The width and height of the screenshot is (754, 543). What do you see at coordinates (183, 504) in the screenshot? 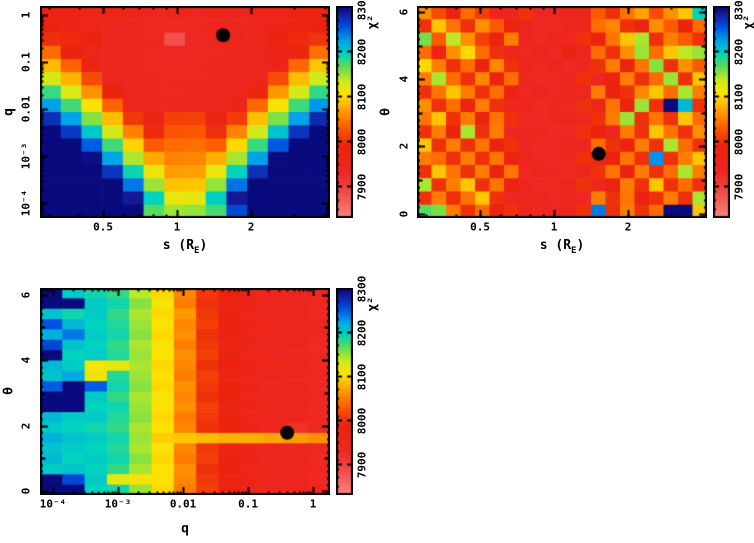
I see `x-tick-label: 0.01` at bounding box center [183, 504].